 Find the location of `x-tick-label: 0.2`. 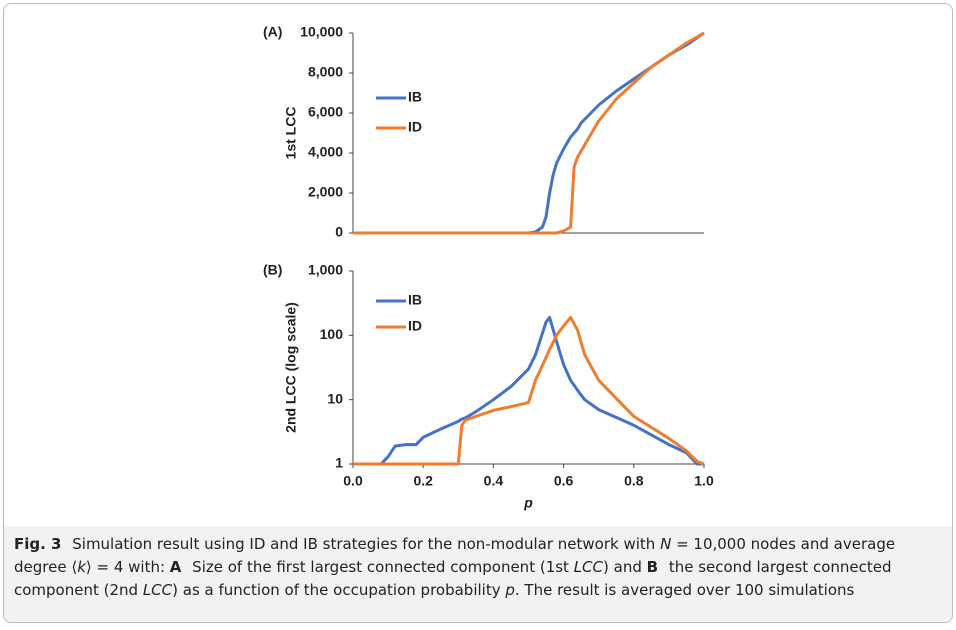

x-tick-label: 0.2 is located at coordinates (423, 481).